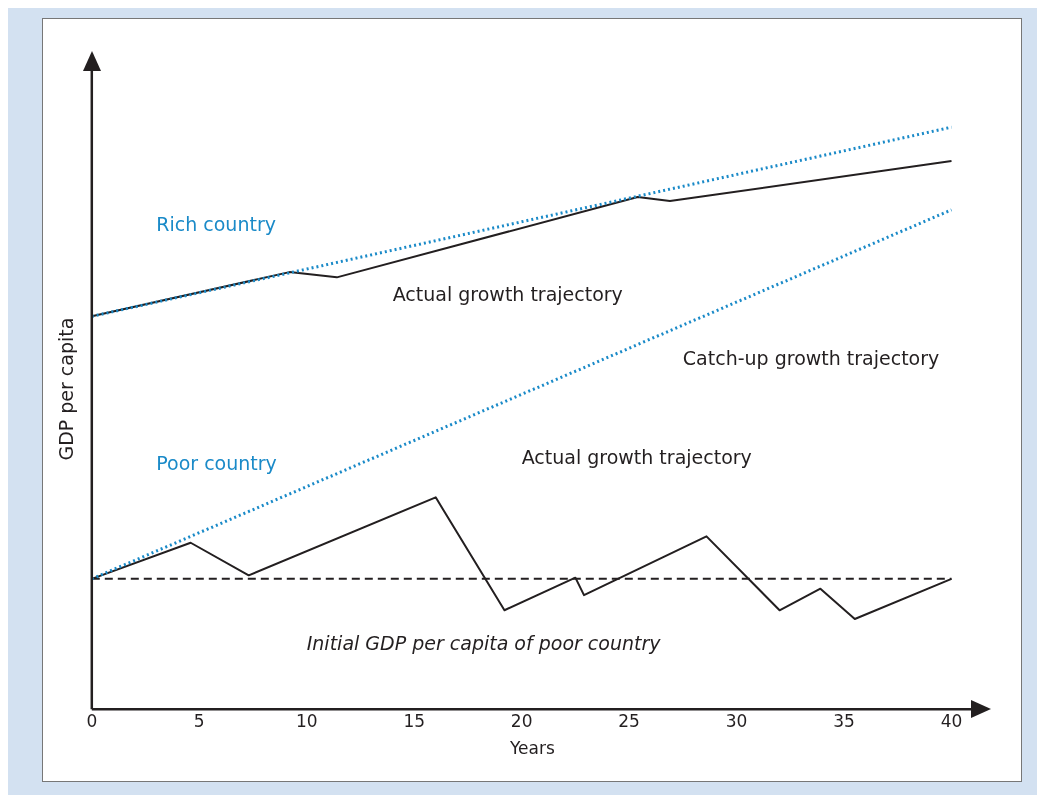 This screenshot has height=803, width=1045. Describe the element at coordinates (811, 357) in the screenshot. I see `annotation: Catch-up growth trajectory` at that location.